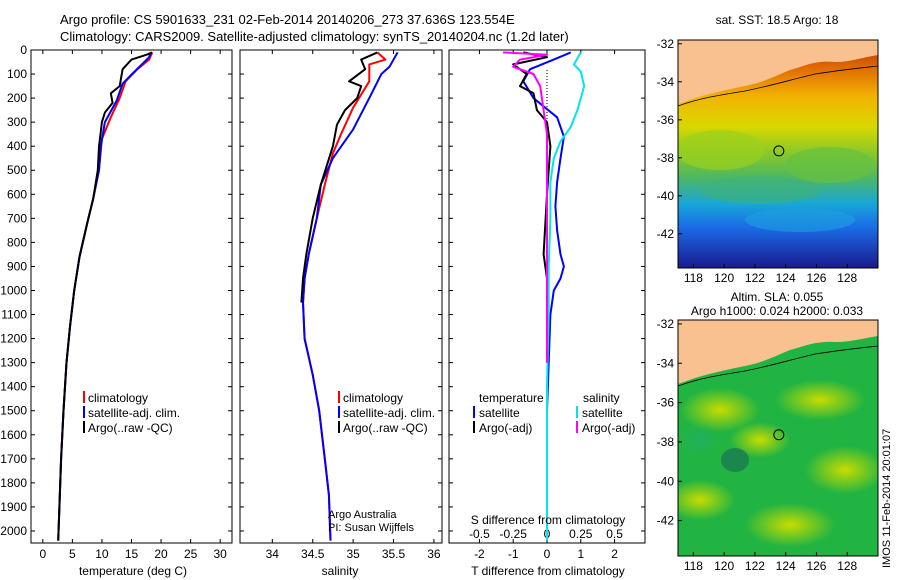 This screenshot has height=580, width=900. I want to click on legend-title-temperature: temperature, so click(511, 398).